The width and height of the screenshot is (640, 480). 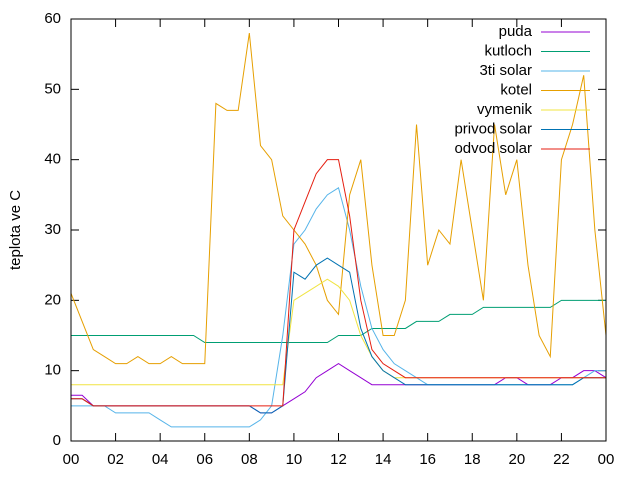 What do you see at coordinates (383, 459) in the screenshot?
I see `x-tick-label: 14` at bounding box center [383, 459].